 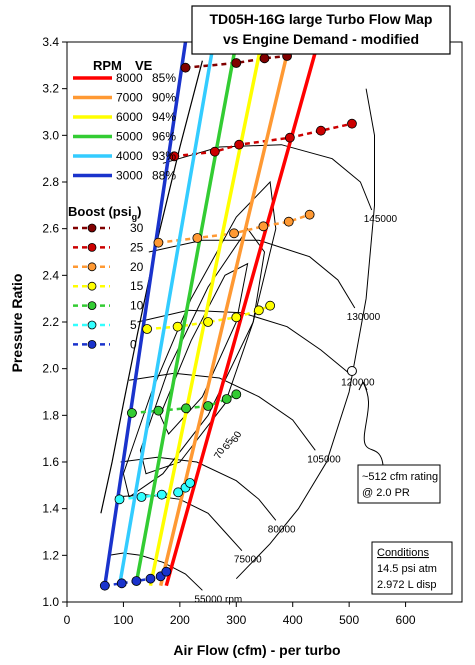 I want to click on surge-line, so click(x=151, y=287).